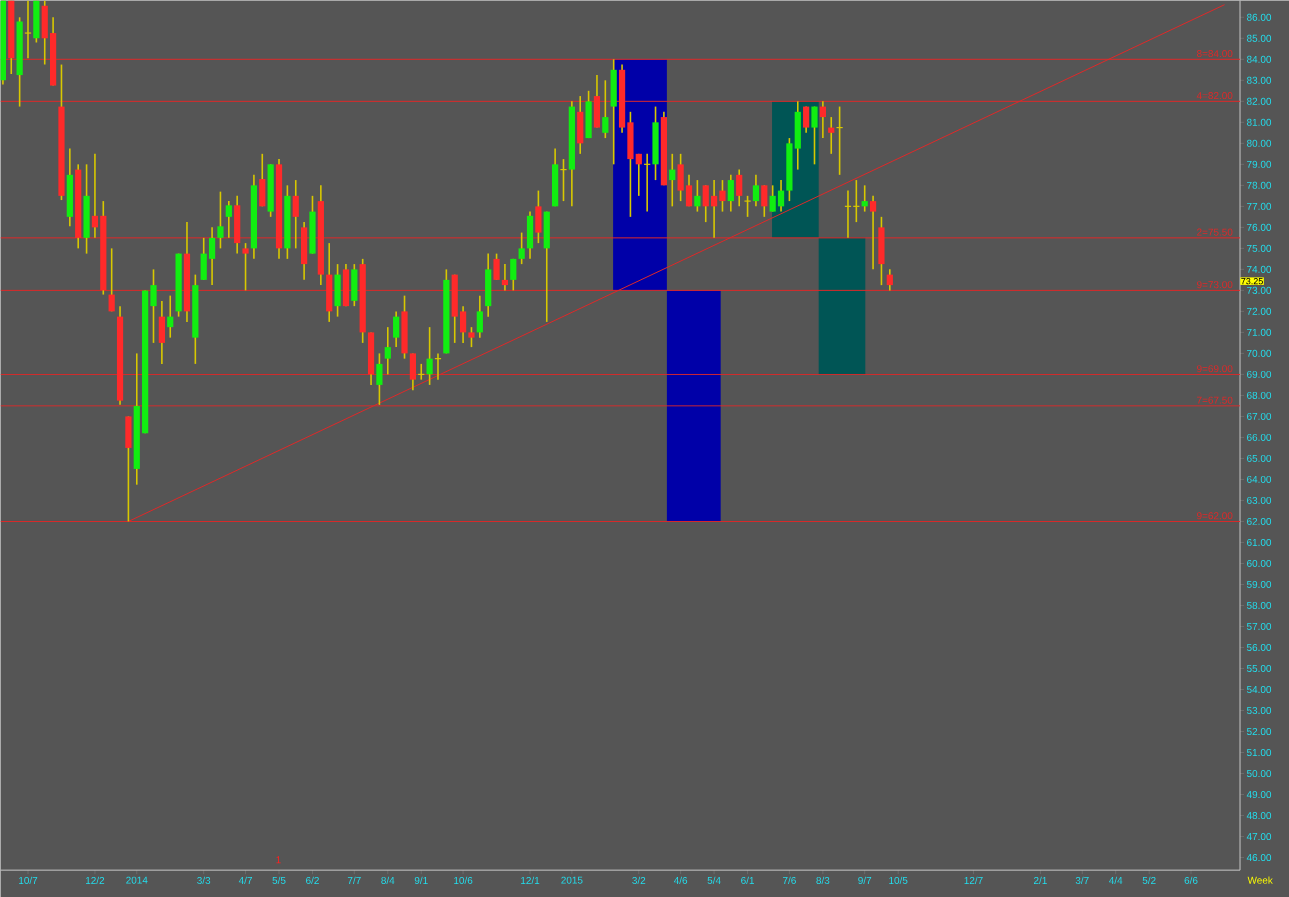 The image size is (1289, 897). I want to click on y-tick-label: 82.00, so click(1259, 101).